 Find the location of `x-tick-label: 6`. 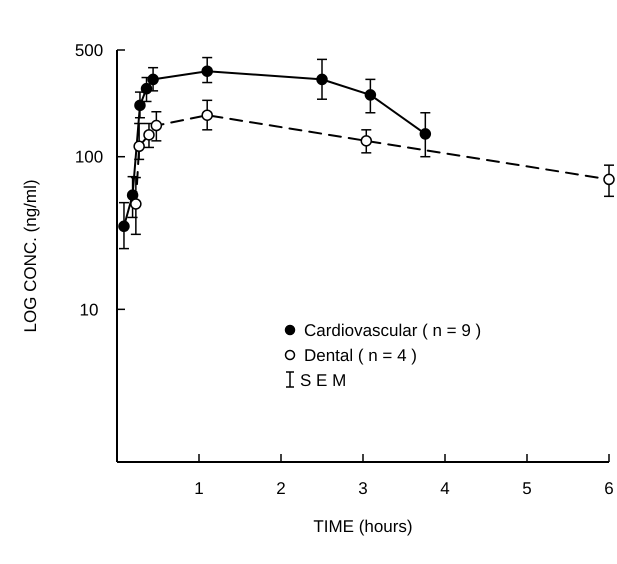

x-tick-label: 6 is located at coordinates (609, 488).